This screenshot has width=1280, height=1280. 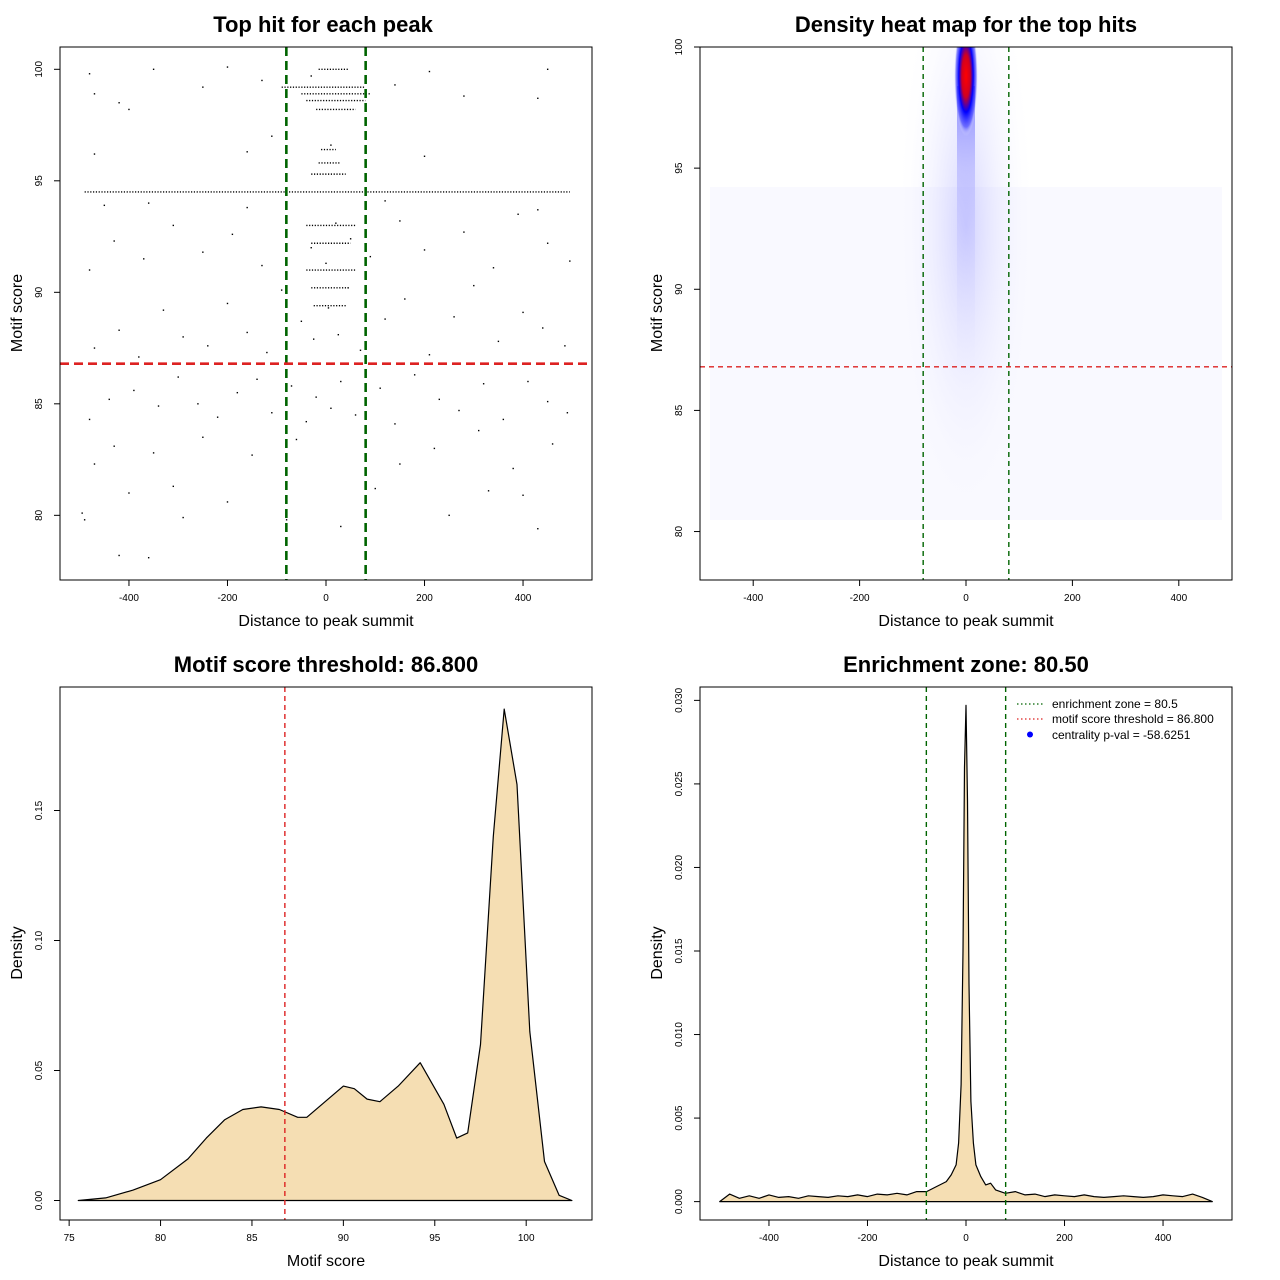 I want to click on density-area, so click(x=325, y=955).